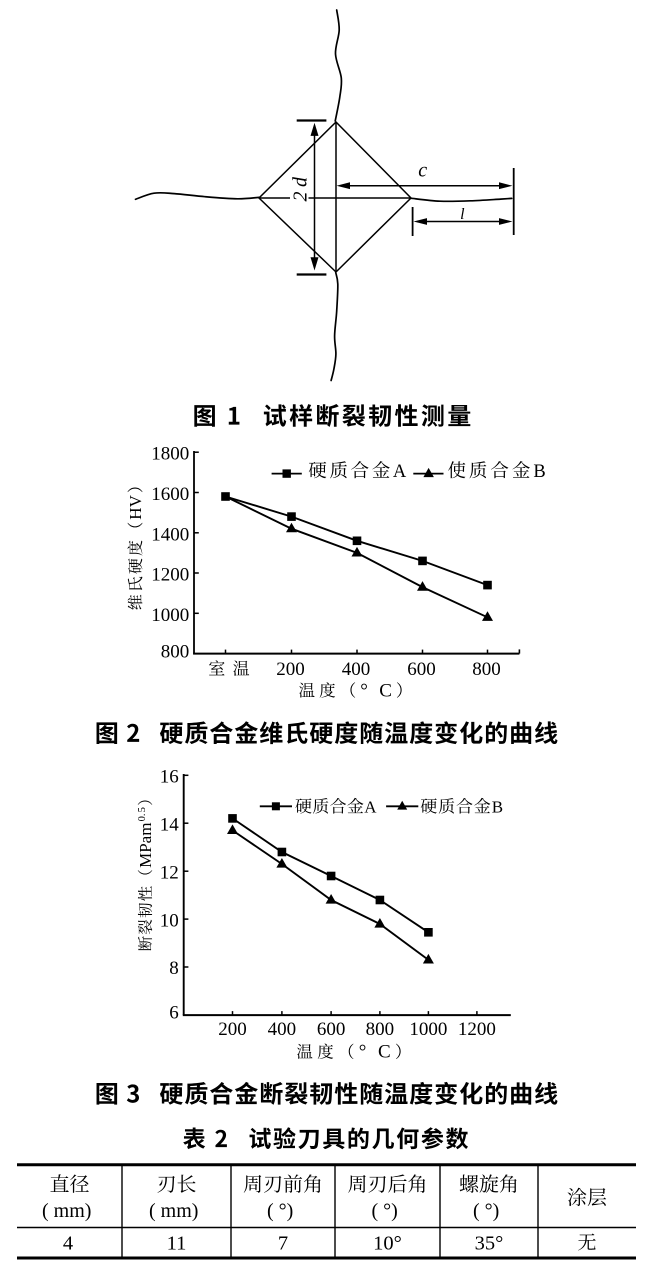 The image size is (646, 1275). What do you see at coordinates (283, 1243) in the screenshot?
I see `svg-text: 7` at bounding box center [283, 1243].